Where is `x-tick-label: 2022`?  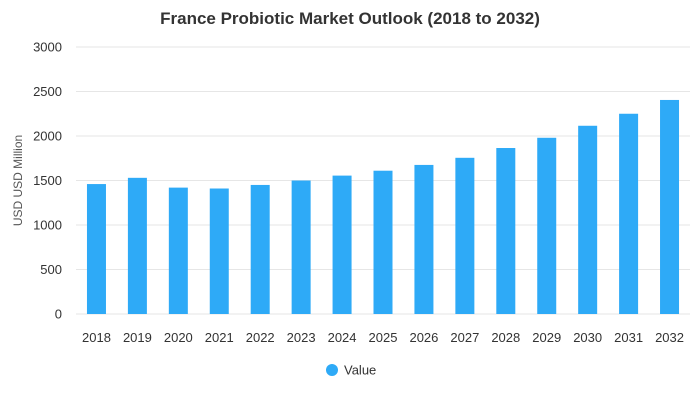
x-tick-label: 2022 is located at coordinates (260, 337).